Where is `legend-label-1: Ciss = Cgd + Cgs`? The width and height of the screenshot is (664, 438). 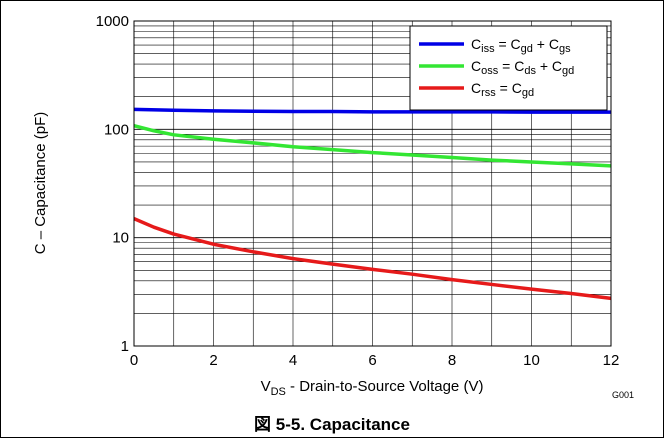
legend-label-1: Ciss = Cgd + Cgs is located at coordinates (521, 45).